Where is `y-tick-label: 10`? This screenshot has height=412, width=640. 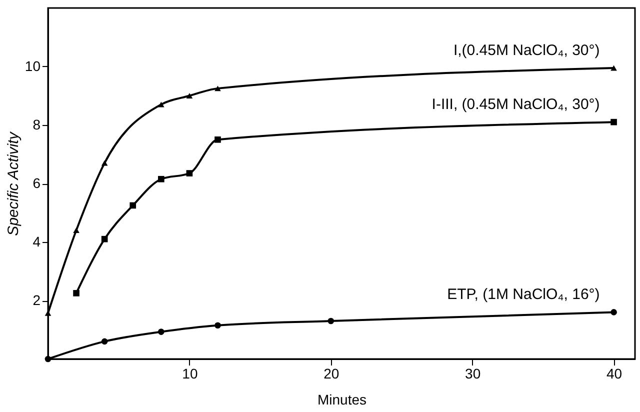
y-tick-label: 10 is located at coordinates (32, 66).